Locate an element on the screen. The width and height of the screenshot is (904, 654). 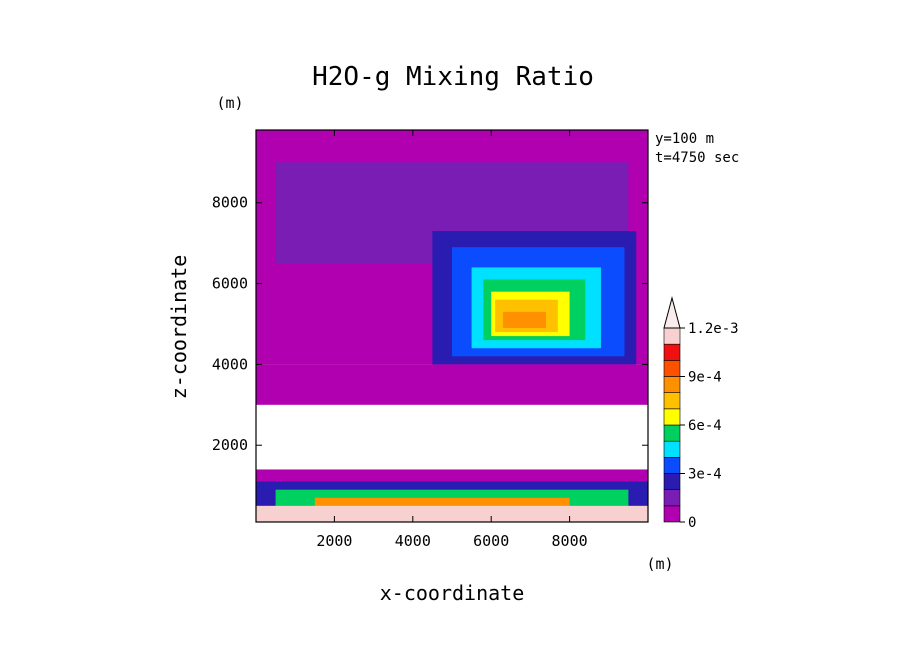
annotation-t: t=4750 sec is located at coordinates (697, 158).